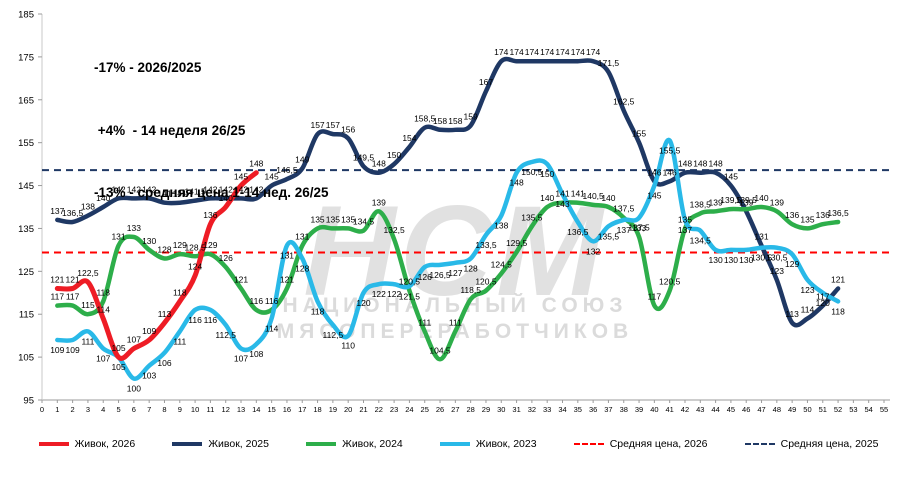 This screenshot has height=477, width=905. What do you see at coordinates (73, 350) in the screenshot?
I see `point-label: 109` at bounding box center [73, 350].